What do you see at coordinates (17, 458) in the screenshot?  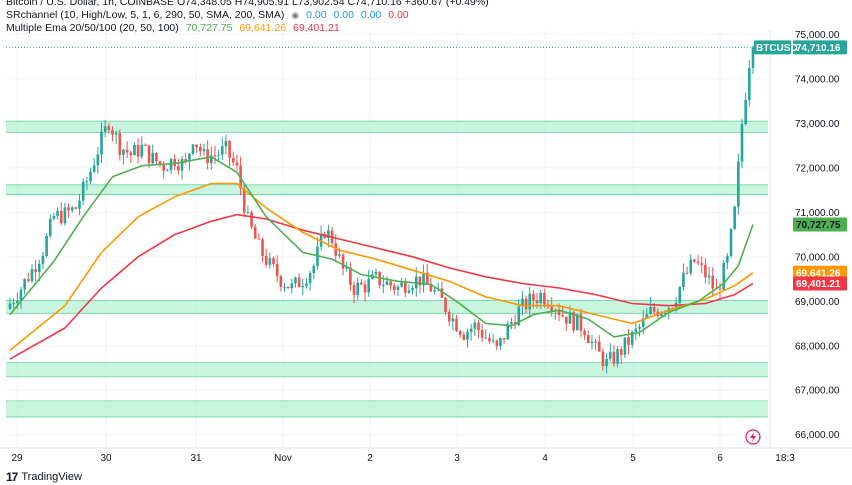 I see `x-tick-label: 29` at bounding box center [17, 458].